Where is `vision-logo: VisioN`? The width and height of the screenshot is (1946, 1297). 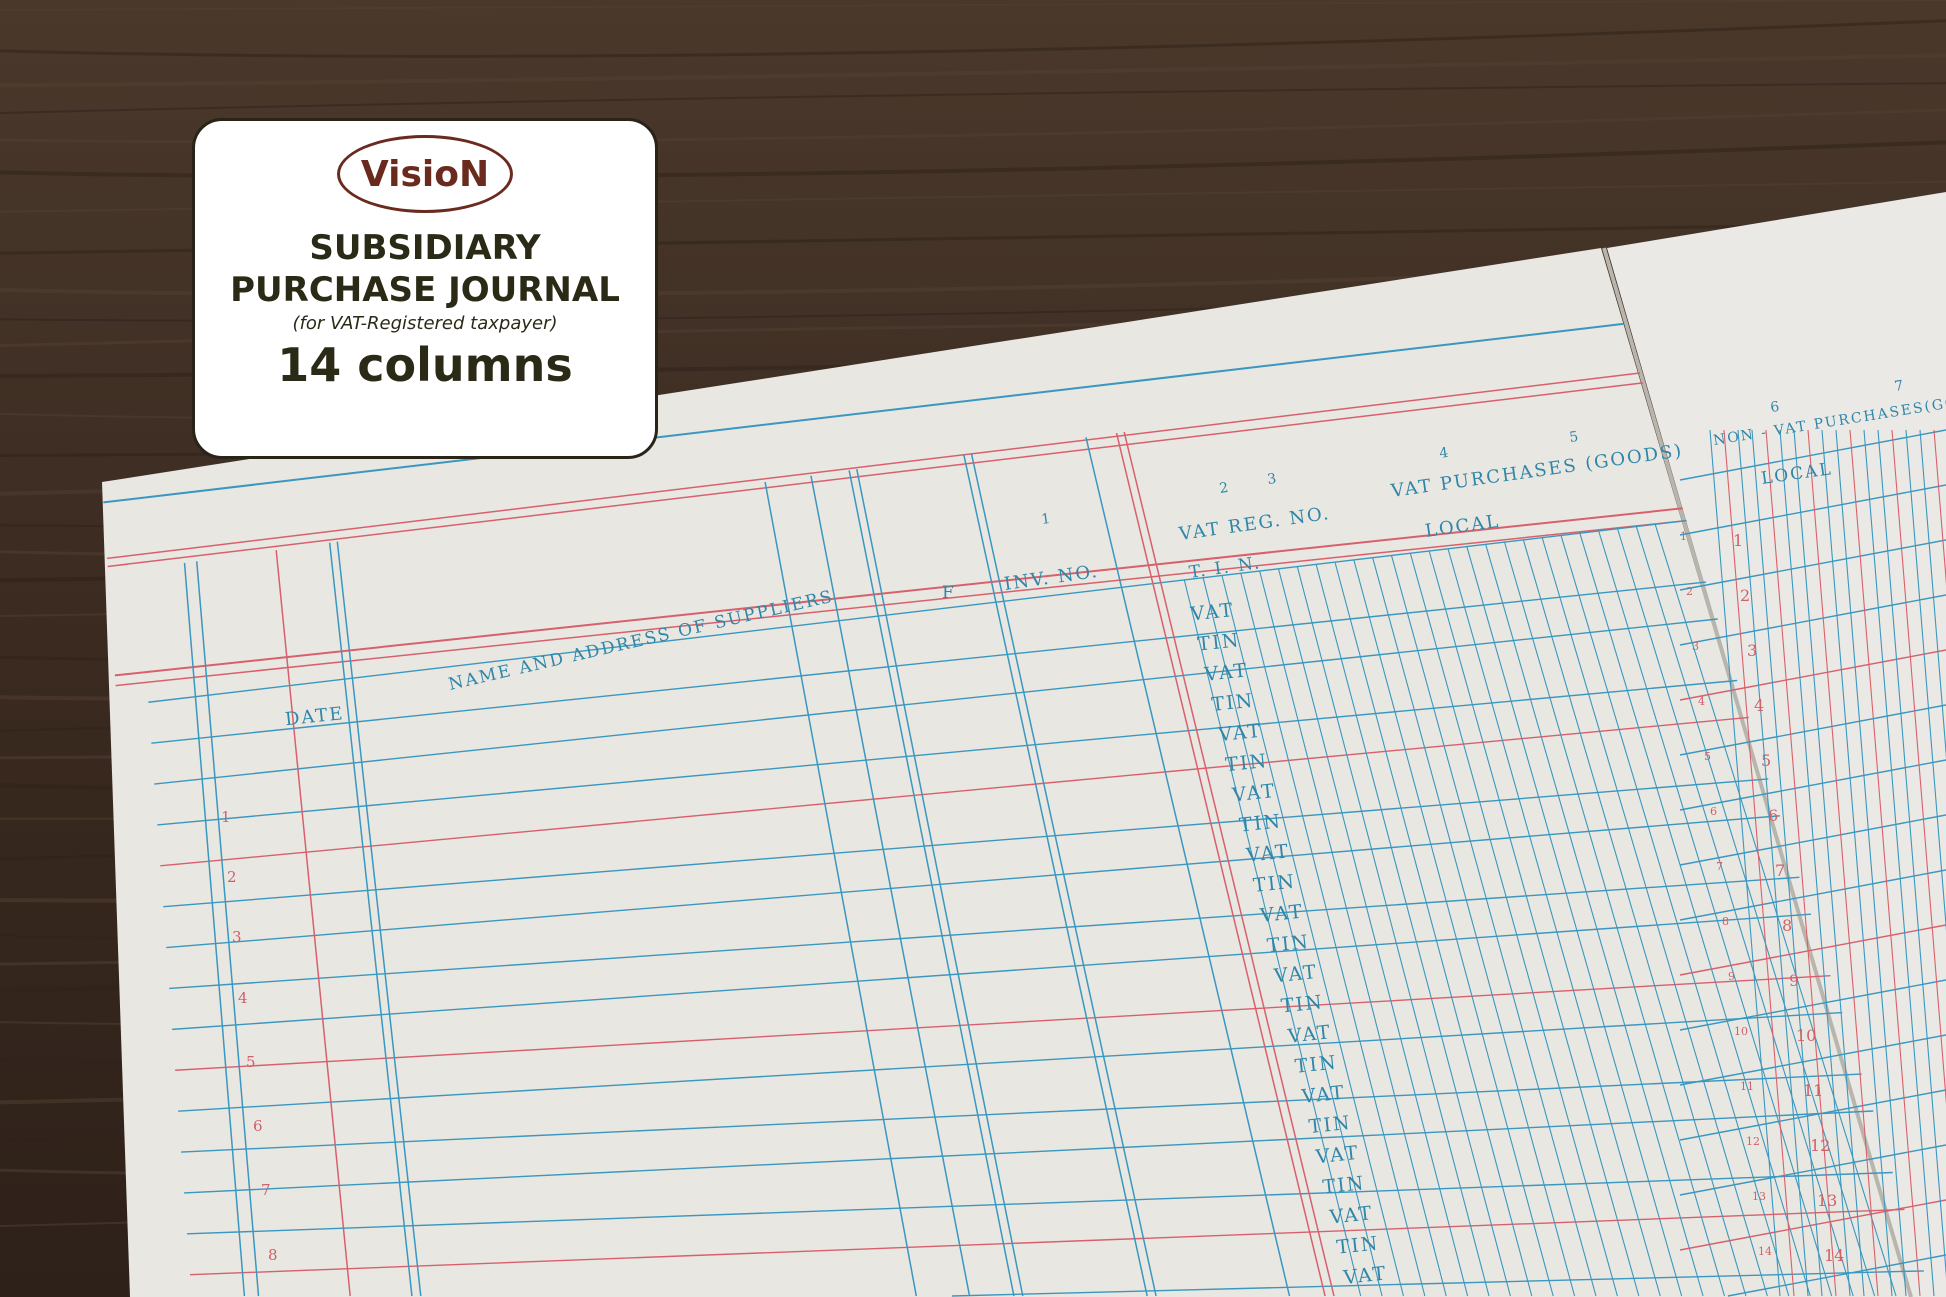 vision-logo: VisioN is located at coordinates (425, 174).